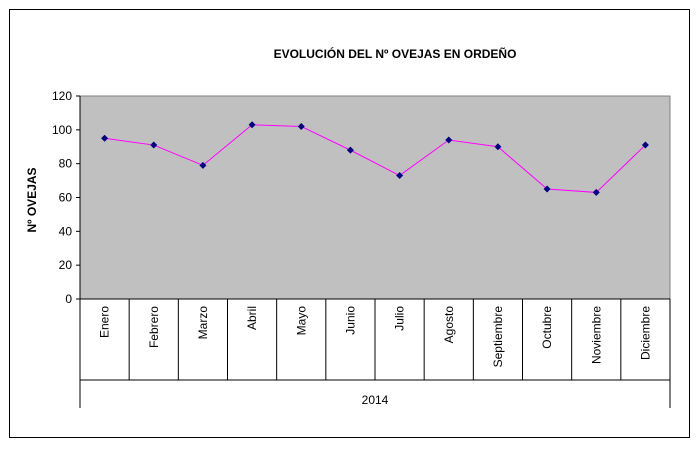  Describe the element at coordinates (62, 130) in the screenshot. I see `y-tick-label: 100` at that location.